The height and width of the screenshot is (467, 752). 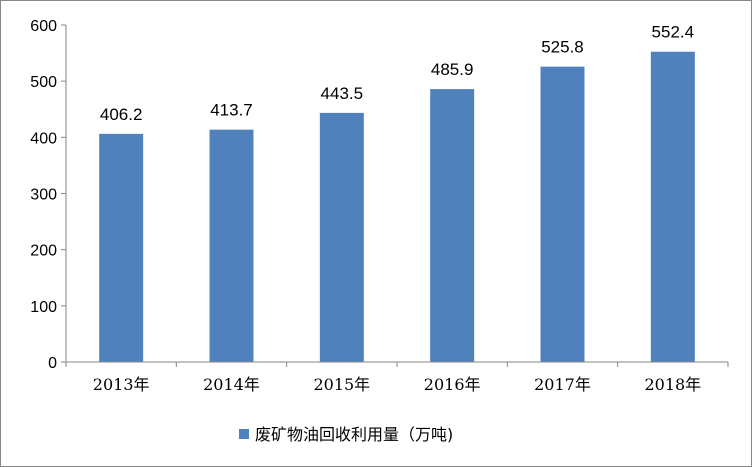 I want to click on y-tick-label: 500, so click(x=43, y=82).